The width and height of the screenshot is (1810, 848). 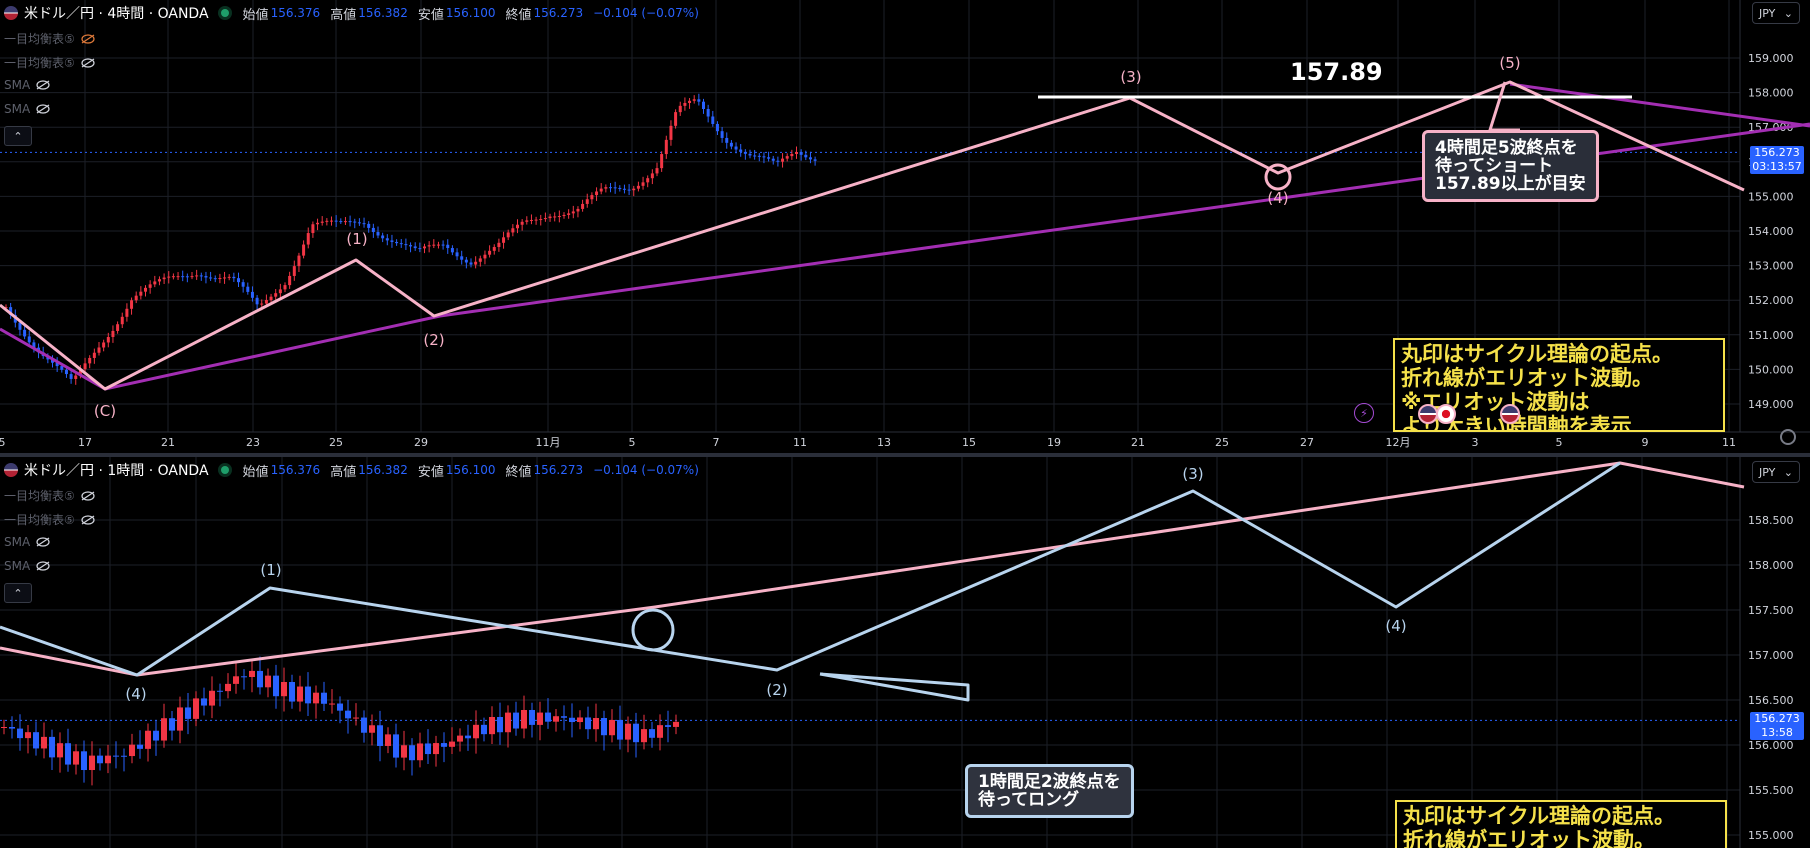 What do you see at coordinates (646, 13) in the screenshot?
I see `change-value: −0.104 (−0.07%)` at bounding box center [646, 13].